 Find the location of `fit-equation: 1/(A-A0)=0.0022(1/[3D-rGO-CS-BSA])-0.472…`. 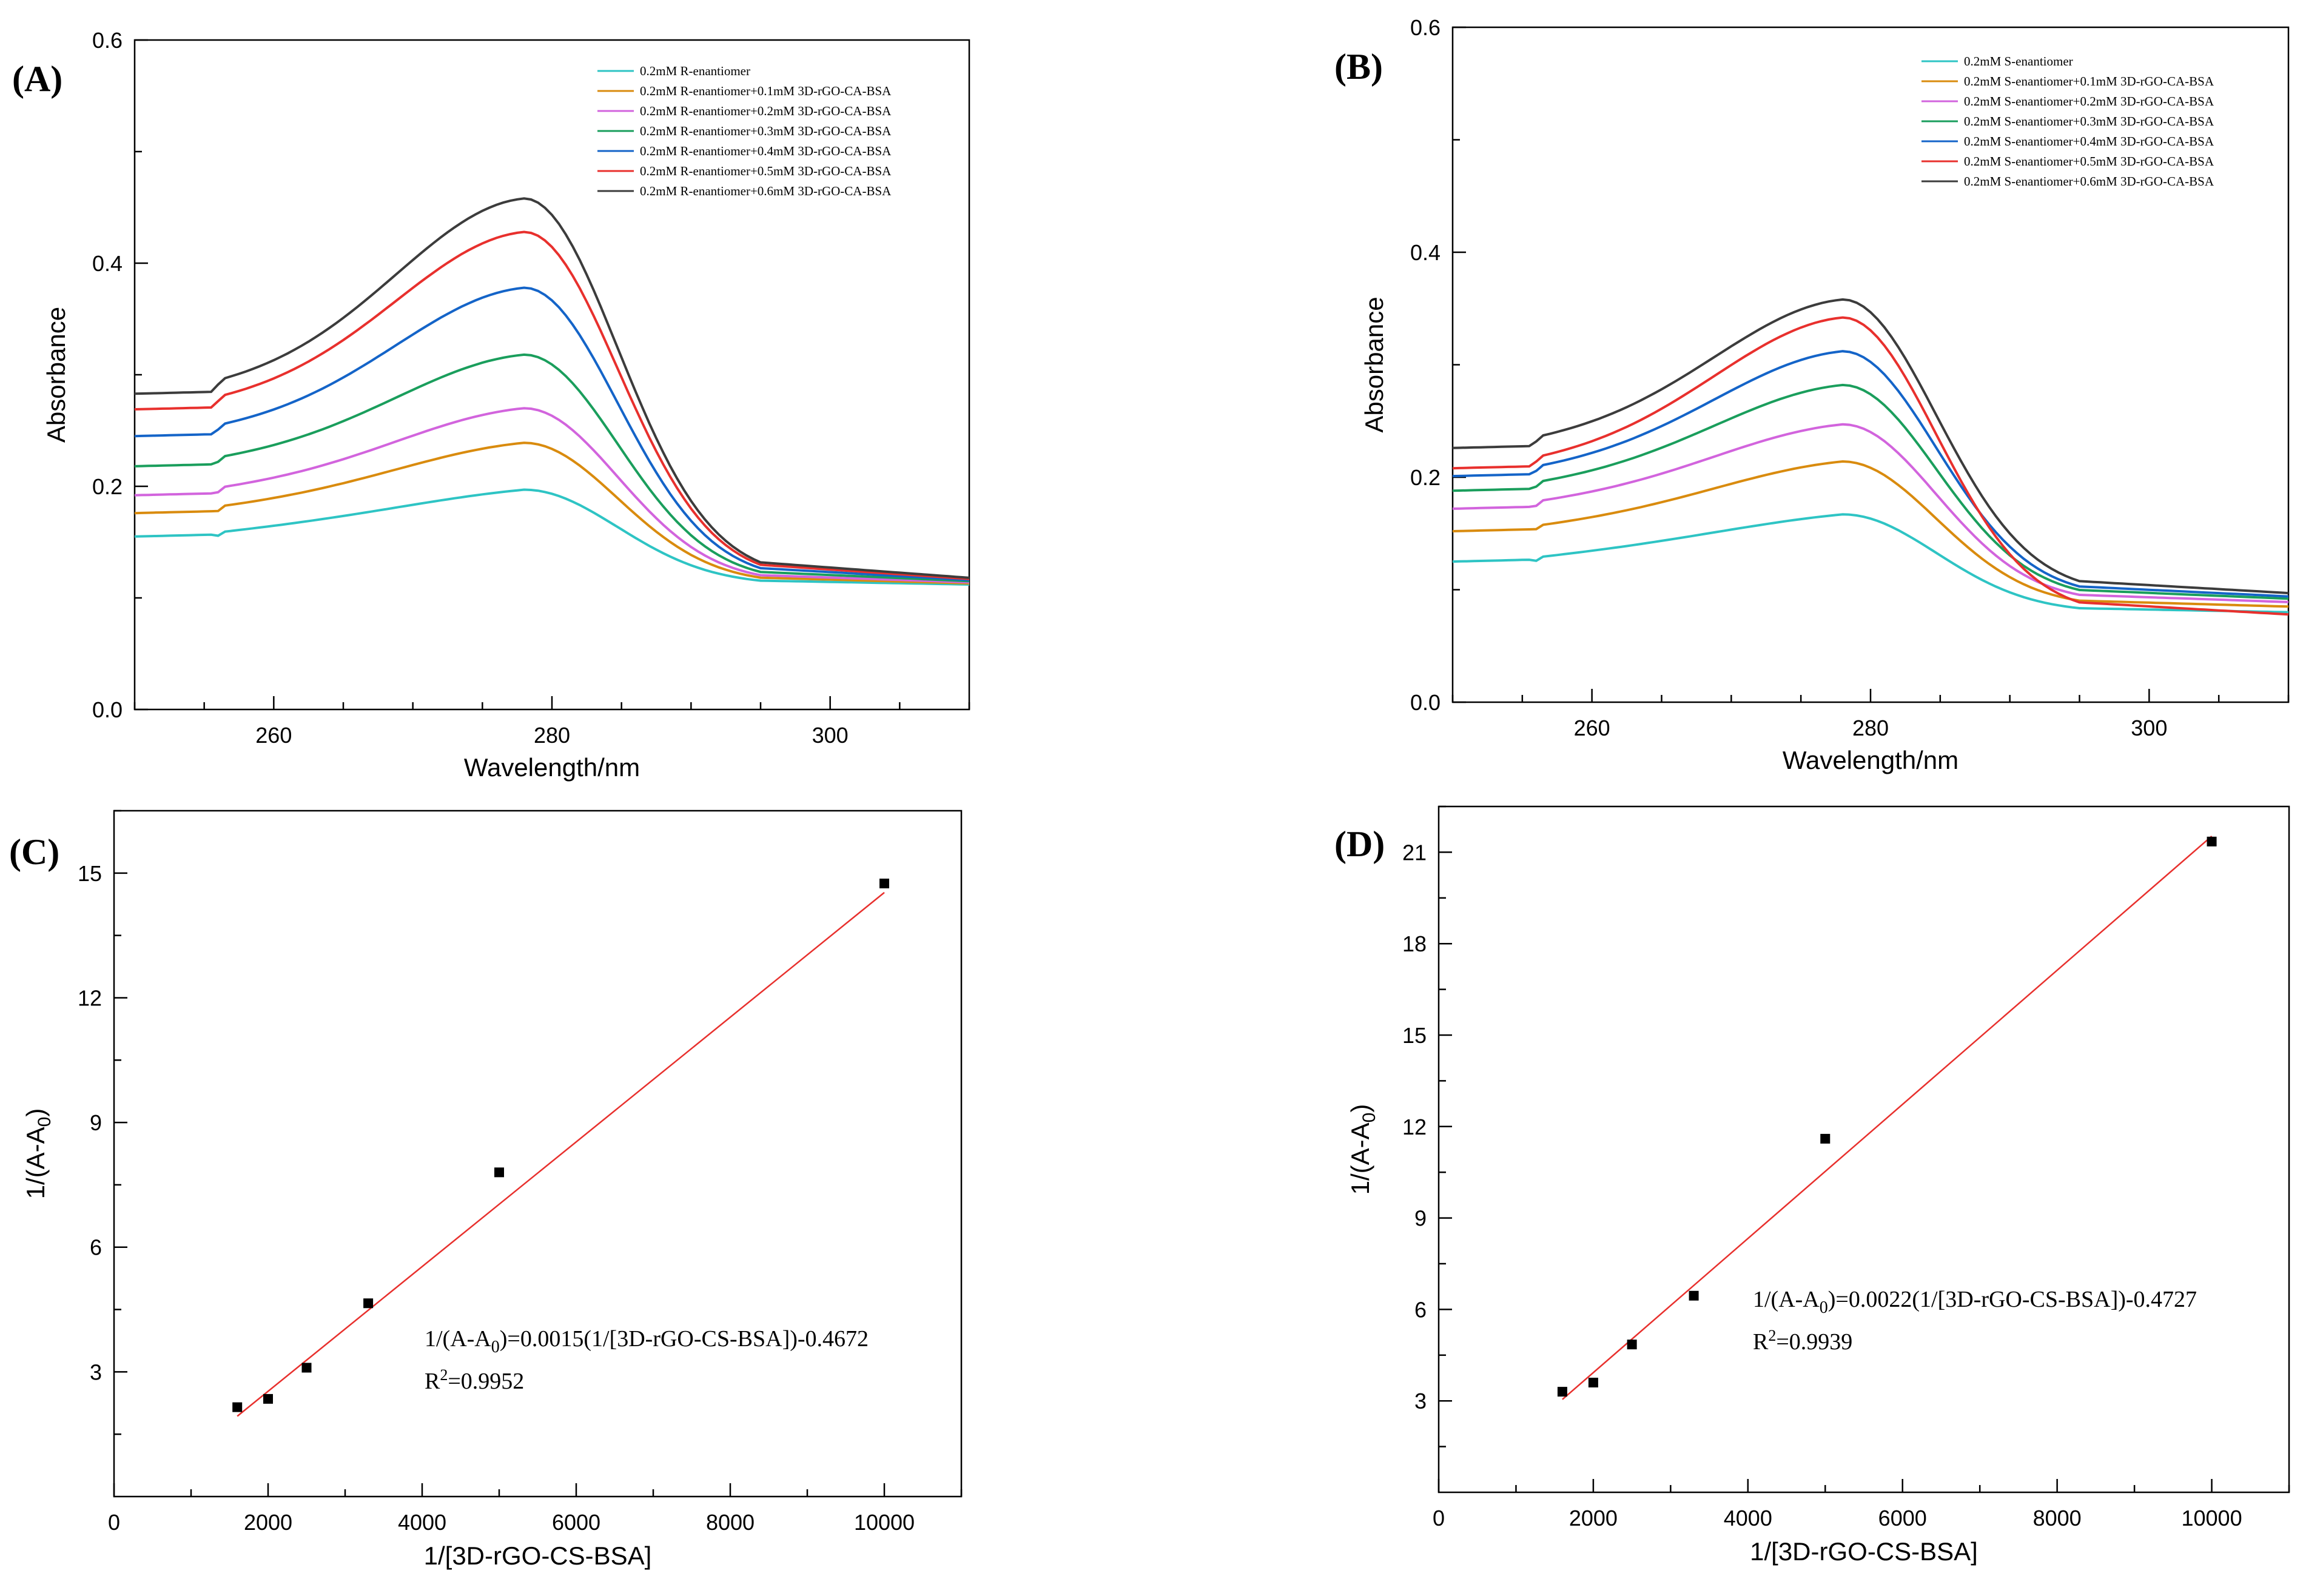

fit-equation: 1/(A-A0)=0.0022(1/[3D-rGO-CS-BSA])-0.472… is located at coordinates (1975, 1302).